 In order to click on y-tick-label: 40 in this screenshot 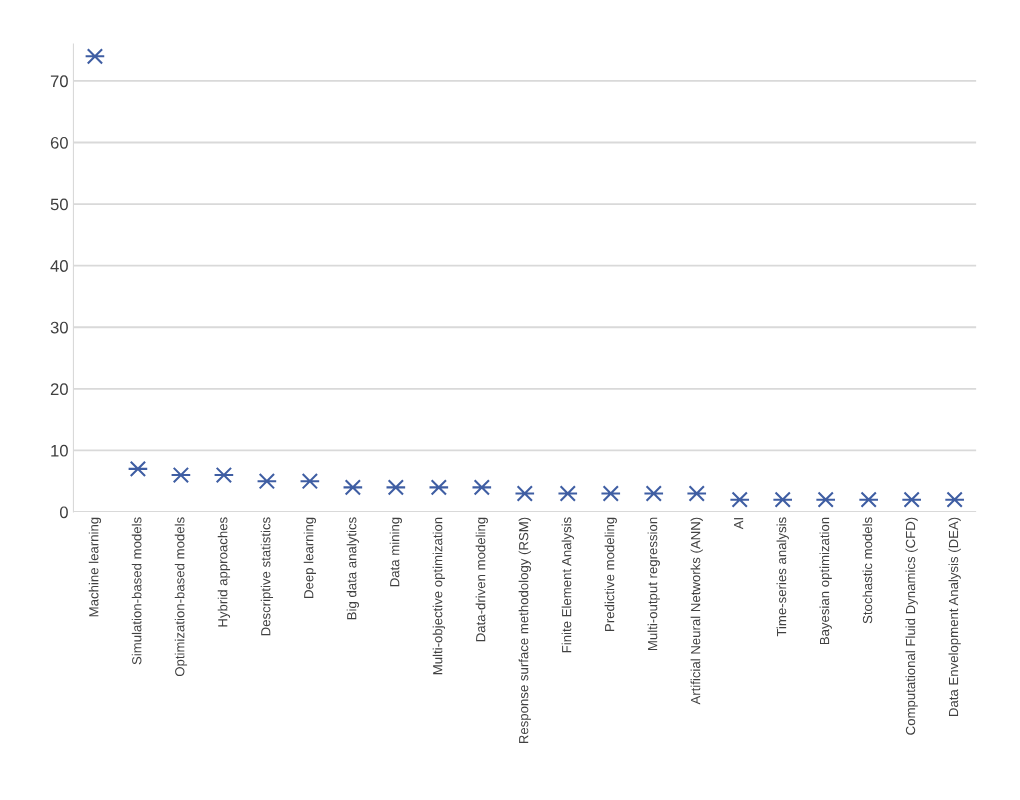, I will do `click(59, 266)`.